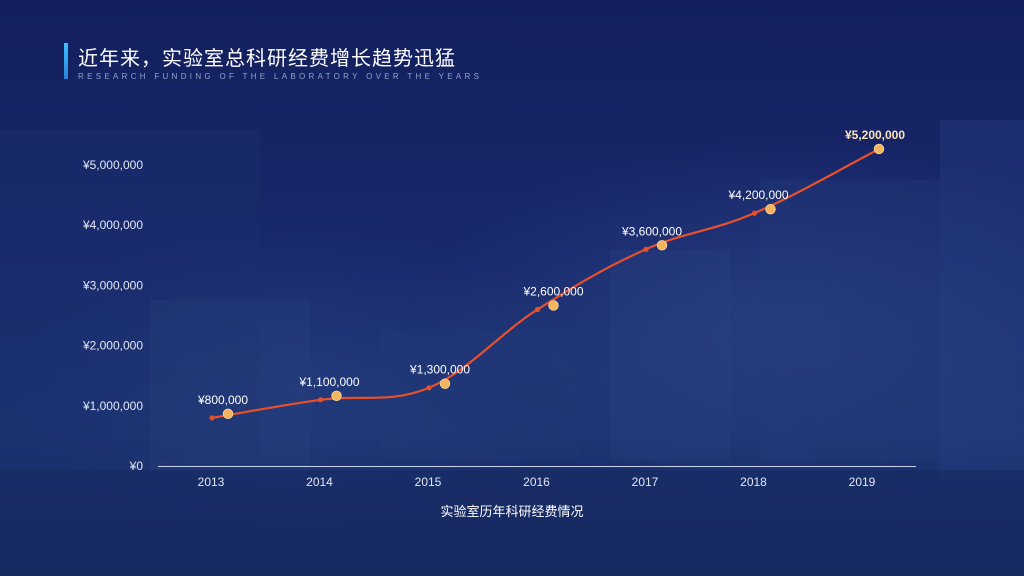 The height and width of the screenshot is (576, 1024). Describe the element at coordinates (552, 291) in the screenshot. I see `data-label: ¥2,600,000` at that location.